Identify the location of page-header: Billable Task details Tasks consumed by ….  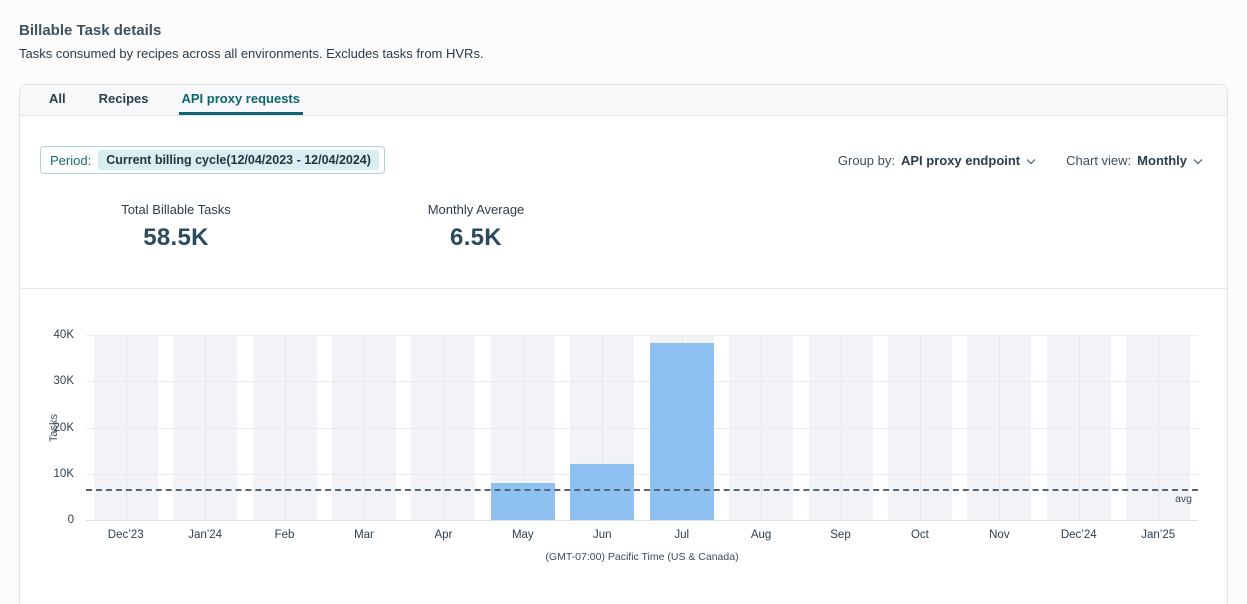
(623, 30).